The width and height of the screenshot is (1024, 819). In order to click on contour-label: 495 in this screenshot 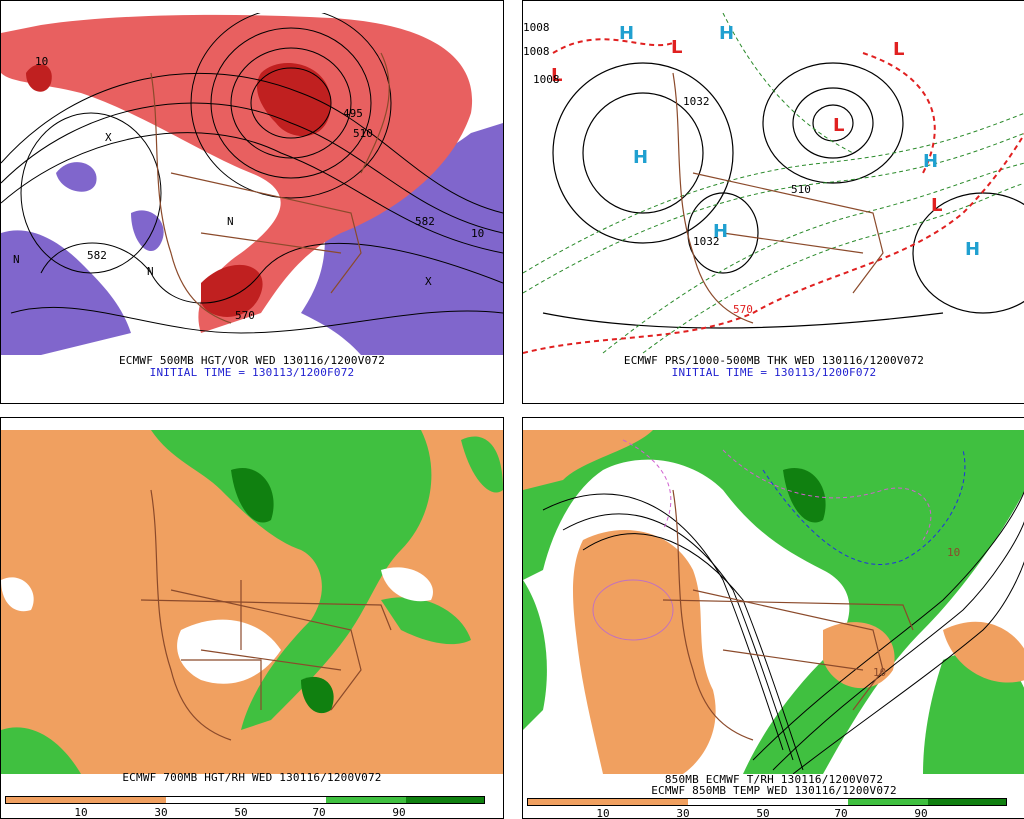, I will do `click(353, 113)`.